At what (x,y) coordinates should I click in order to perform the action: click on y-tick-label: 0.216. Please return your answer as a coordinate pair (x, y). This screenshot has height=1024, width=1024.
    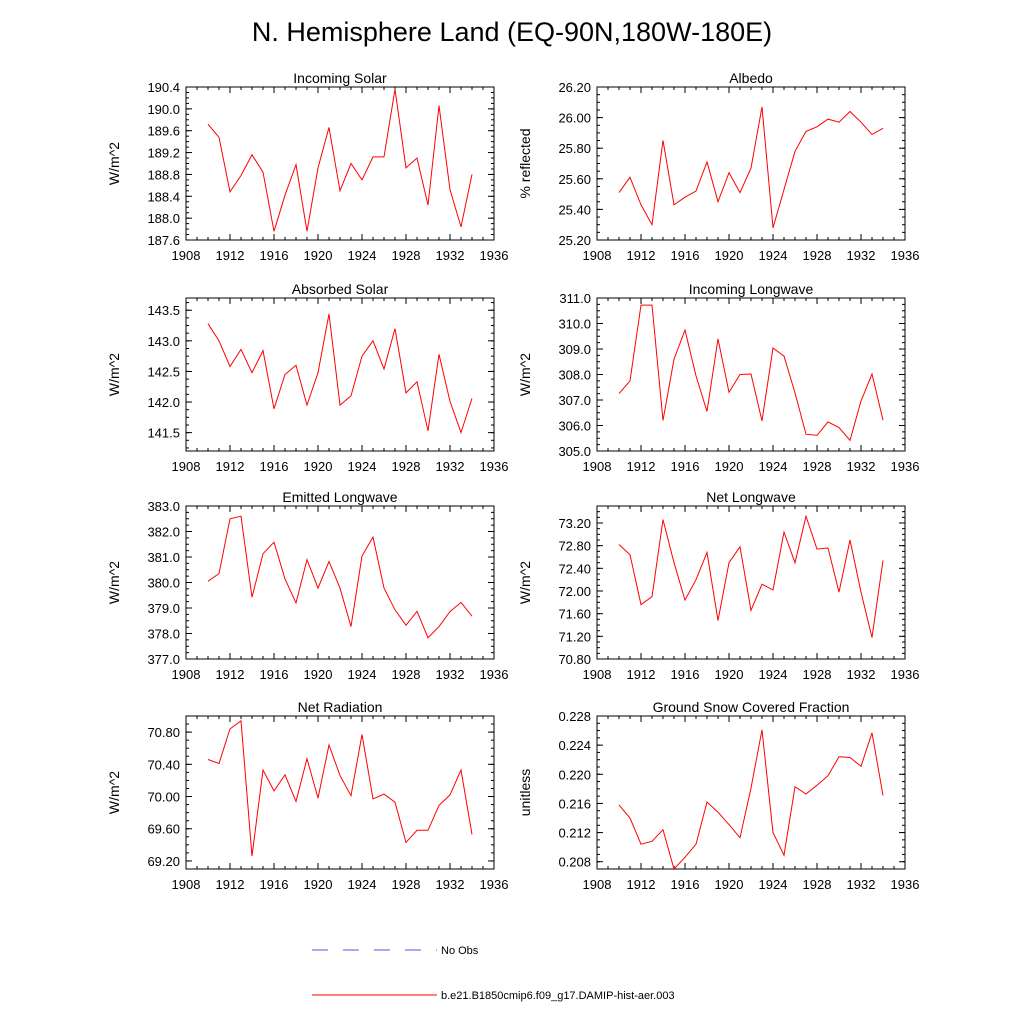
    Looking at the image, I should click on (574, 803).